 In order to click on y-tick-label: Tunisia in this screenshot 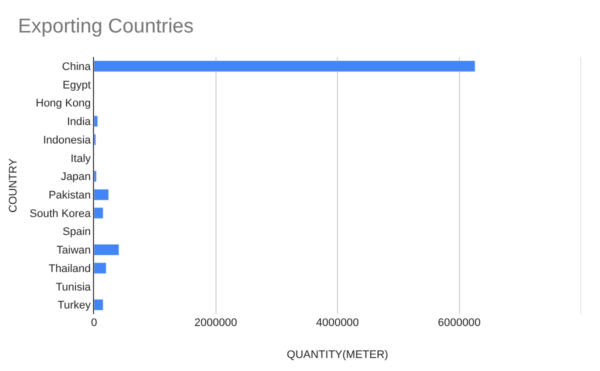, I will do `click(74, 287)`.